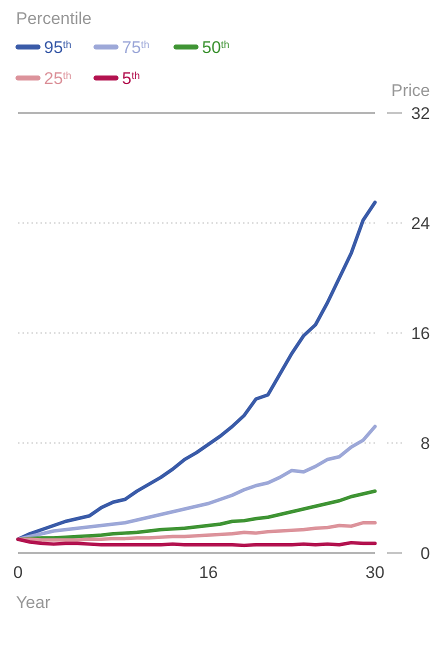 The width and height of the screenshot is (435, 647). Describe the element at coordinates (136, 47) in the screenshot. I see `legend-label: 75$^{th}$` at that location.